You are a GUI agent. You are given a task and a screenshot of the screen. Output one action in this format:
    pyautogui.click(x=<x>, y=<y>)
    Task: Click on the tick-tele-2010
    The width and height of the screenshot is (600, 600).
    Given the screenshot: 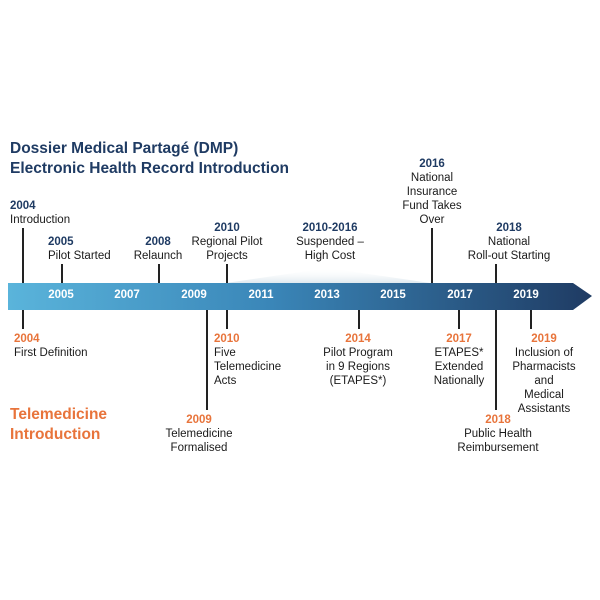 What is the action you would take?
    pyautogui.click(x=227, y=319)
    